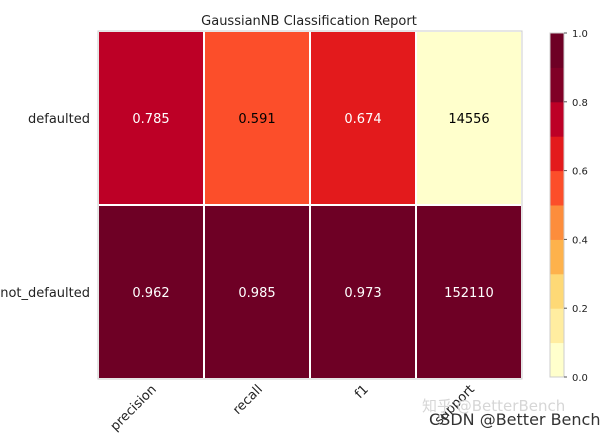 This screenshot has width=614, height=437. I want to click on cell-value-label: 0.785, so click(150, 119).